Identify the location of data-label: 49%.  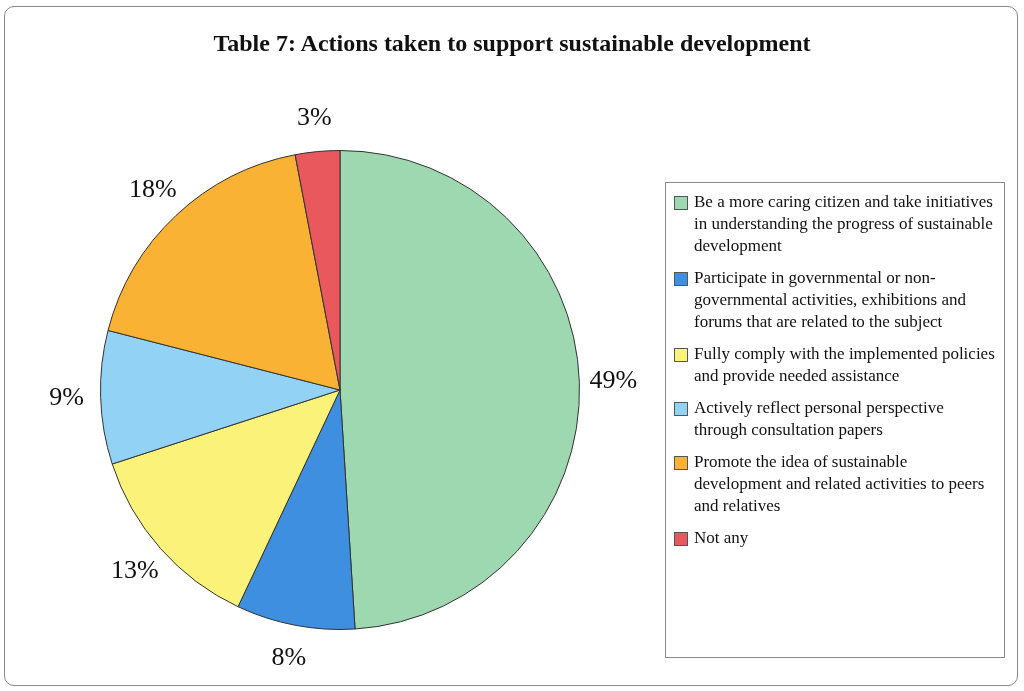
(613, 380).